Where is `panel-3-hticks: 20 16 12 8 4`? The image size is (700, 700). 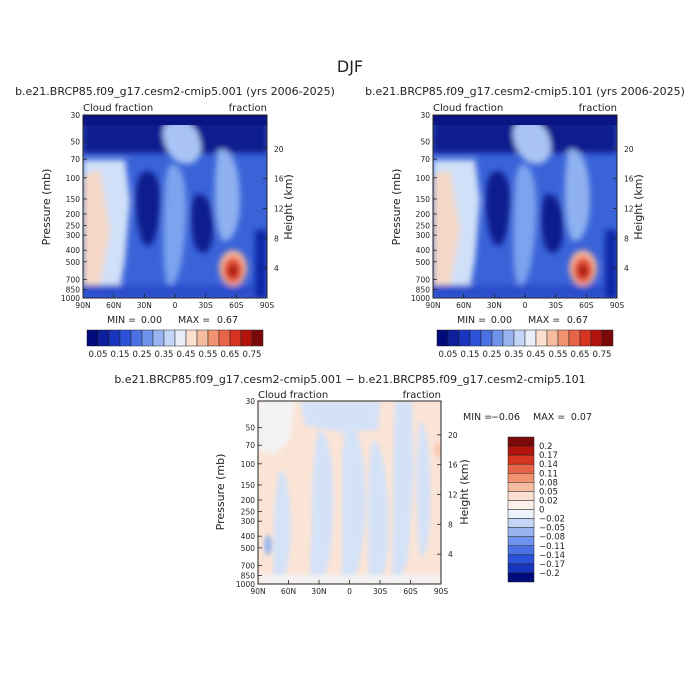 panel-3-hticks: 20 16 12 8 4 is located at coordinates (447, 495).